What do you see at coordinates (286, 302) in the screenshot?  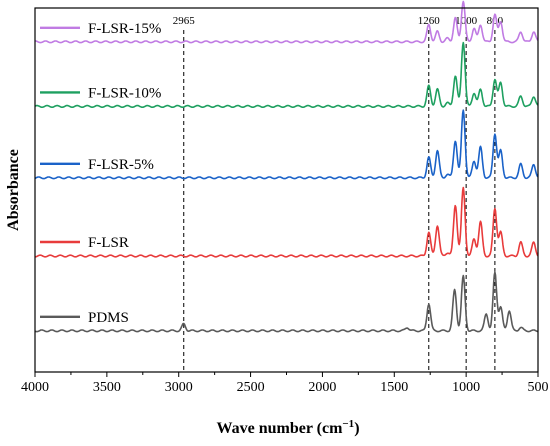 I see `series-line-pdms` at bounding box center [286, 302].